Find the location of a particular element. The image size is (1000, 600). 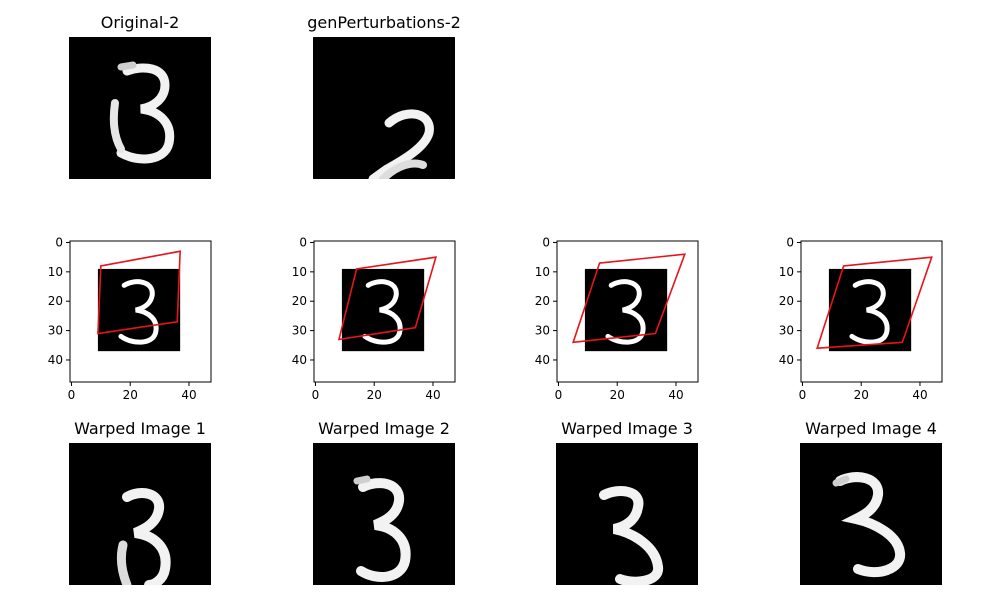

perturbation-plot-2: 0 20 40 0 10 20 30 40 is located at coordinates (379, 317).